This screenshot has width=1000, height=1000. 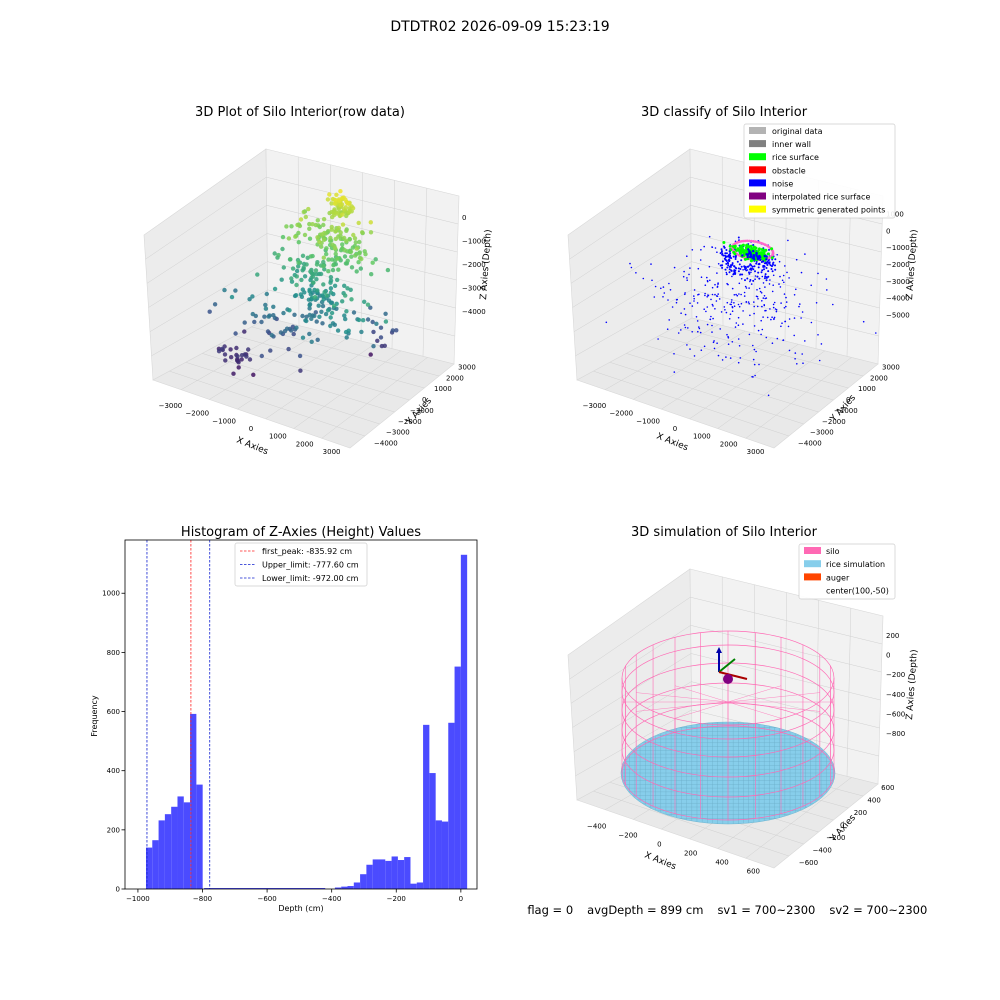 What do you see at coordinates (303, 383) in the screenshot?
I see `box-floor-pane` at bounding box center [303, 383].